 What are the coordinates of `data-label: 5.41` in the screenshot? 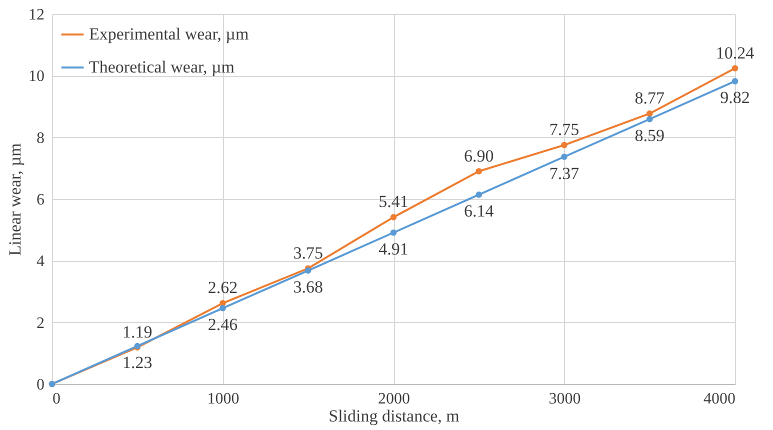 It's located at (393, 202).